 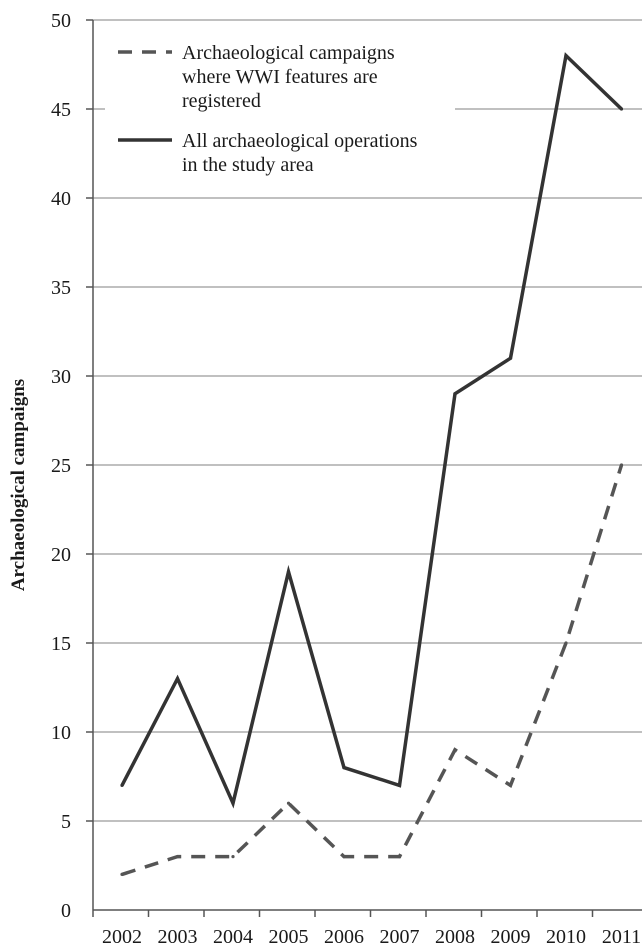 I want to click on y-tick-label: 40, so click(x=61, y=199).